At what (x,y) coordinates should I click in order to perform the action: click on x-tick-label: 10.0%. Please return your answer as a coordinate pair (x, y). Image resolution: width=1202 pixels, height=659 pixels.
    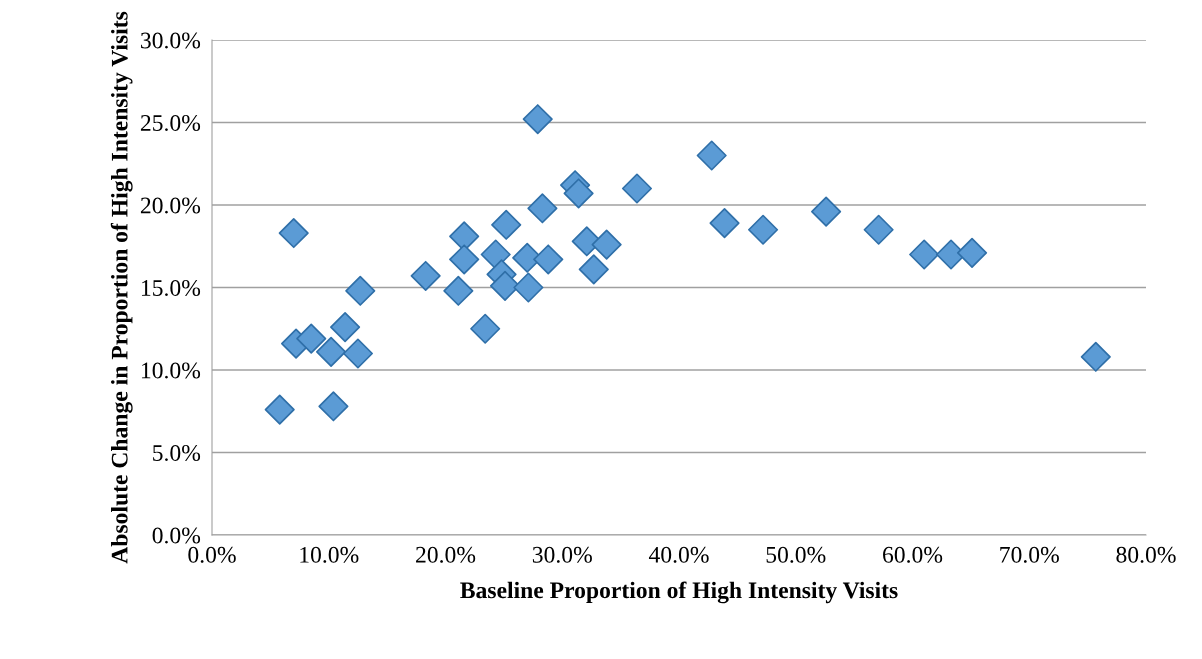
    Looking at the image, I should click on (329, 554).